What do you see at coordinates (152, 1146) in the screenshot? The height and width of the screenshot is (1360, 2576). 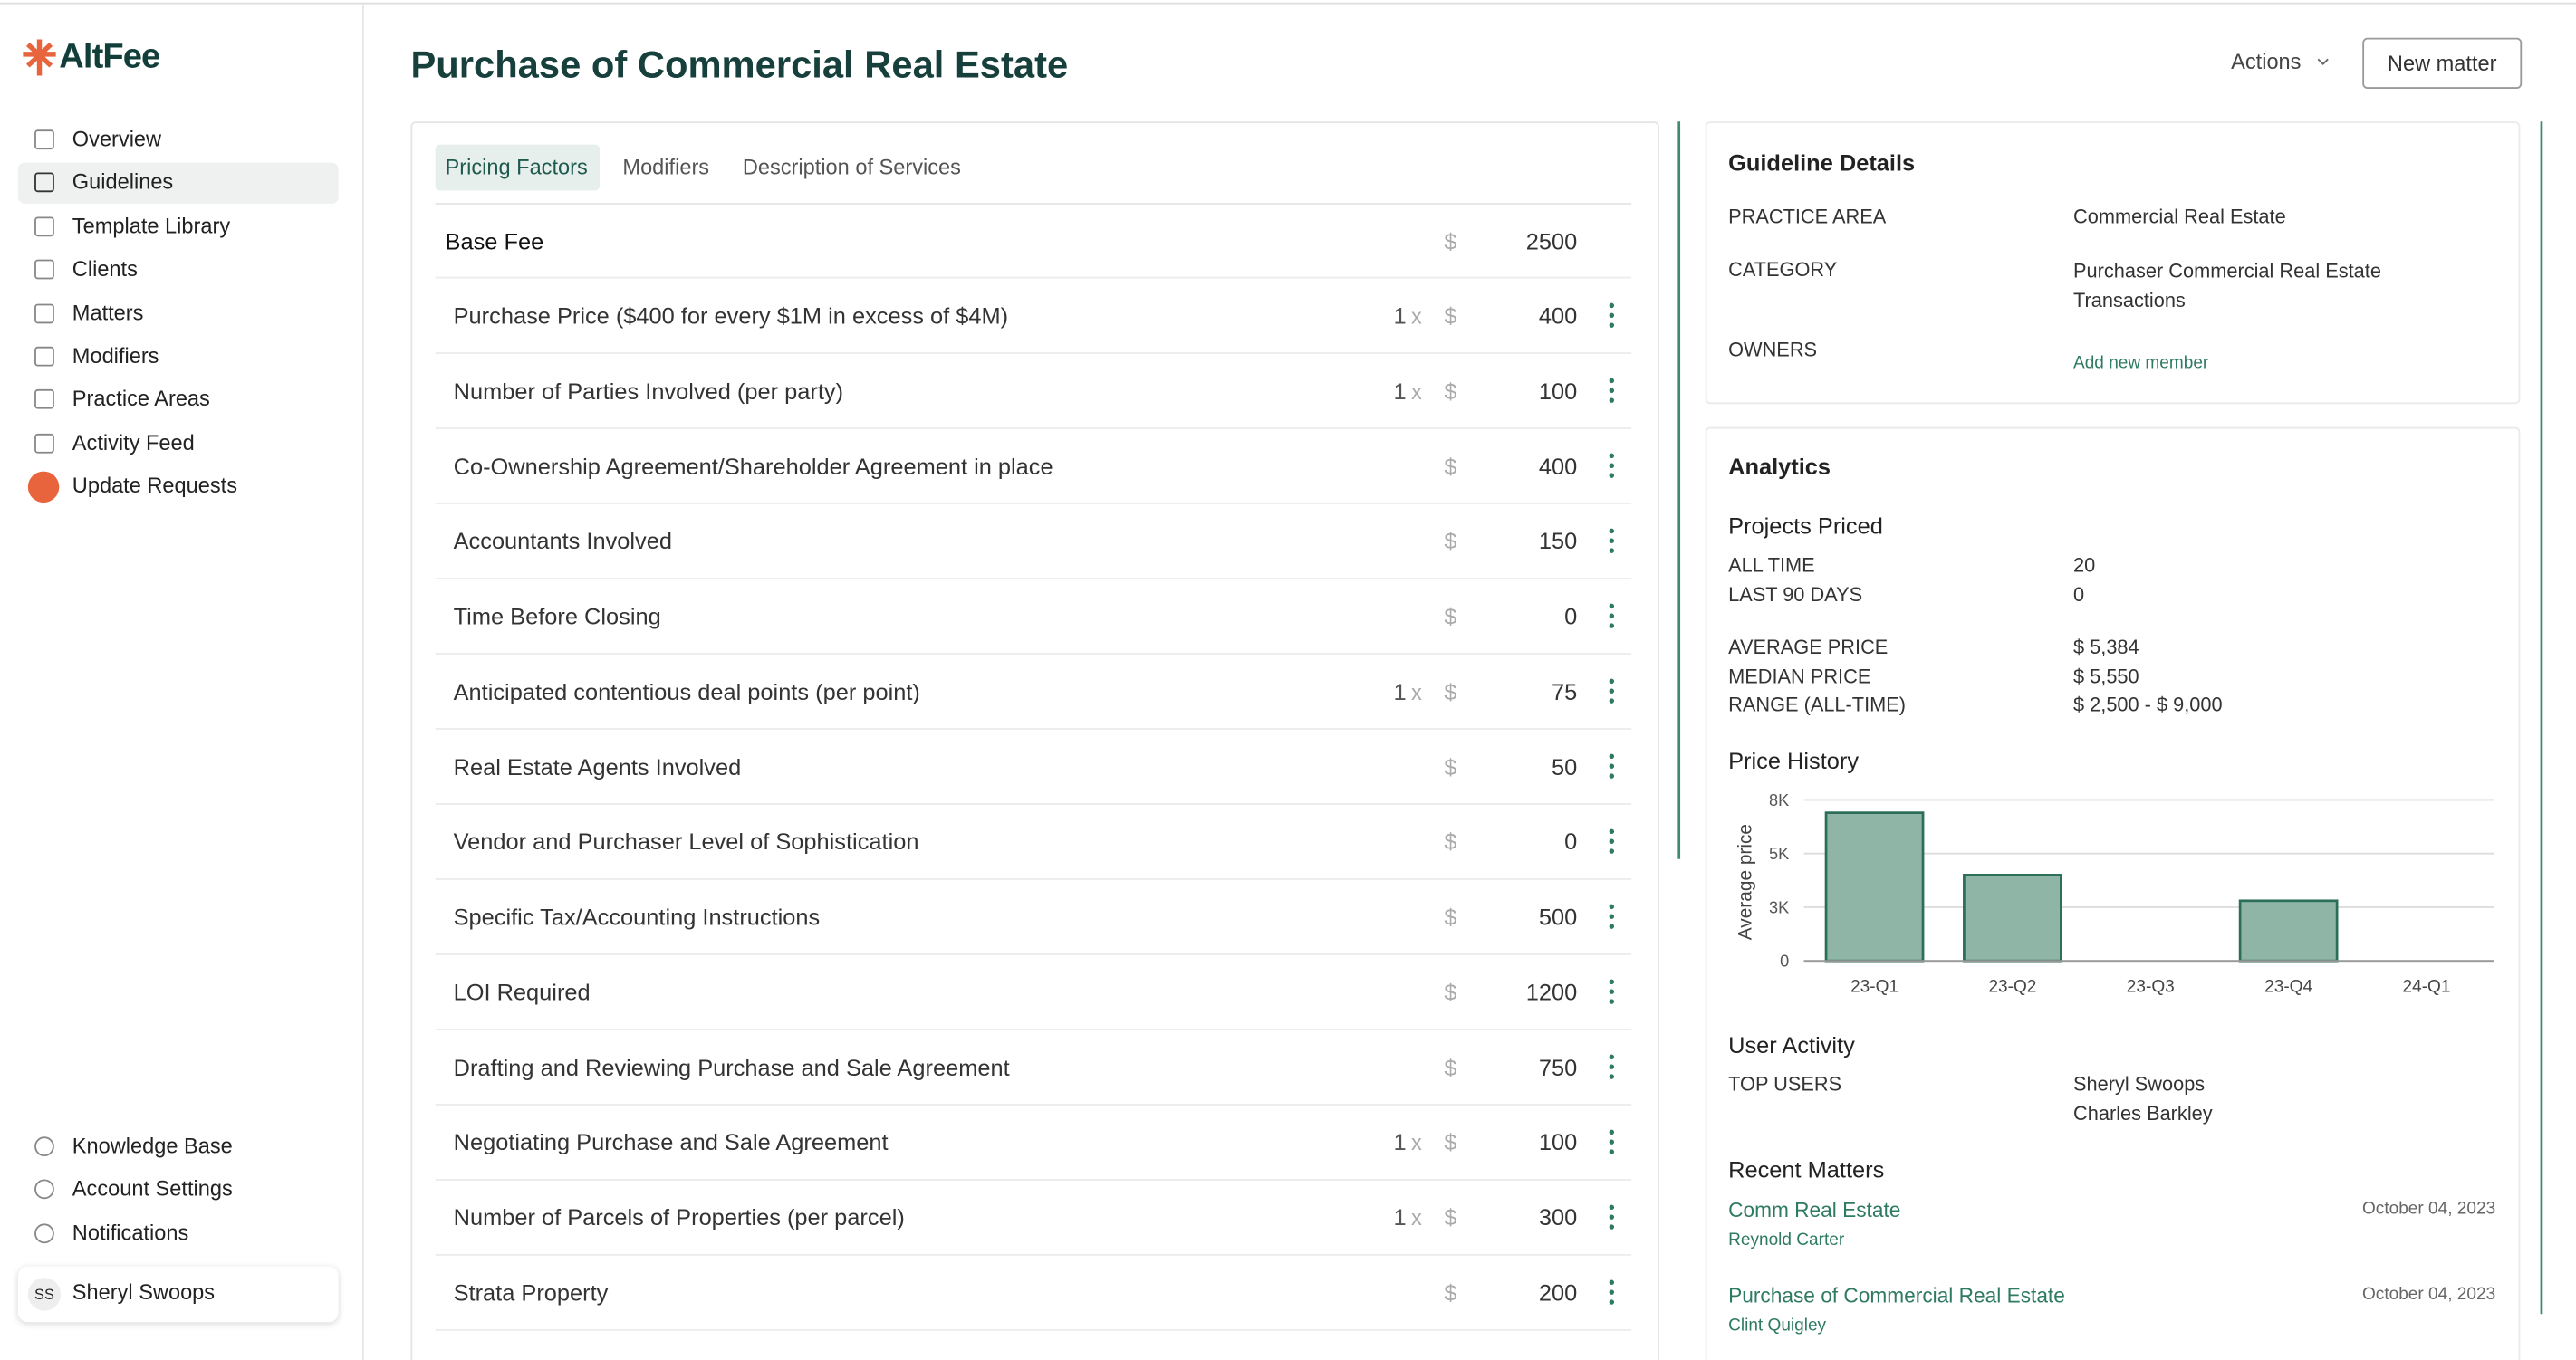 I see `nav-item: Knowledge Base` at bounding box center [152, 1146].